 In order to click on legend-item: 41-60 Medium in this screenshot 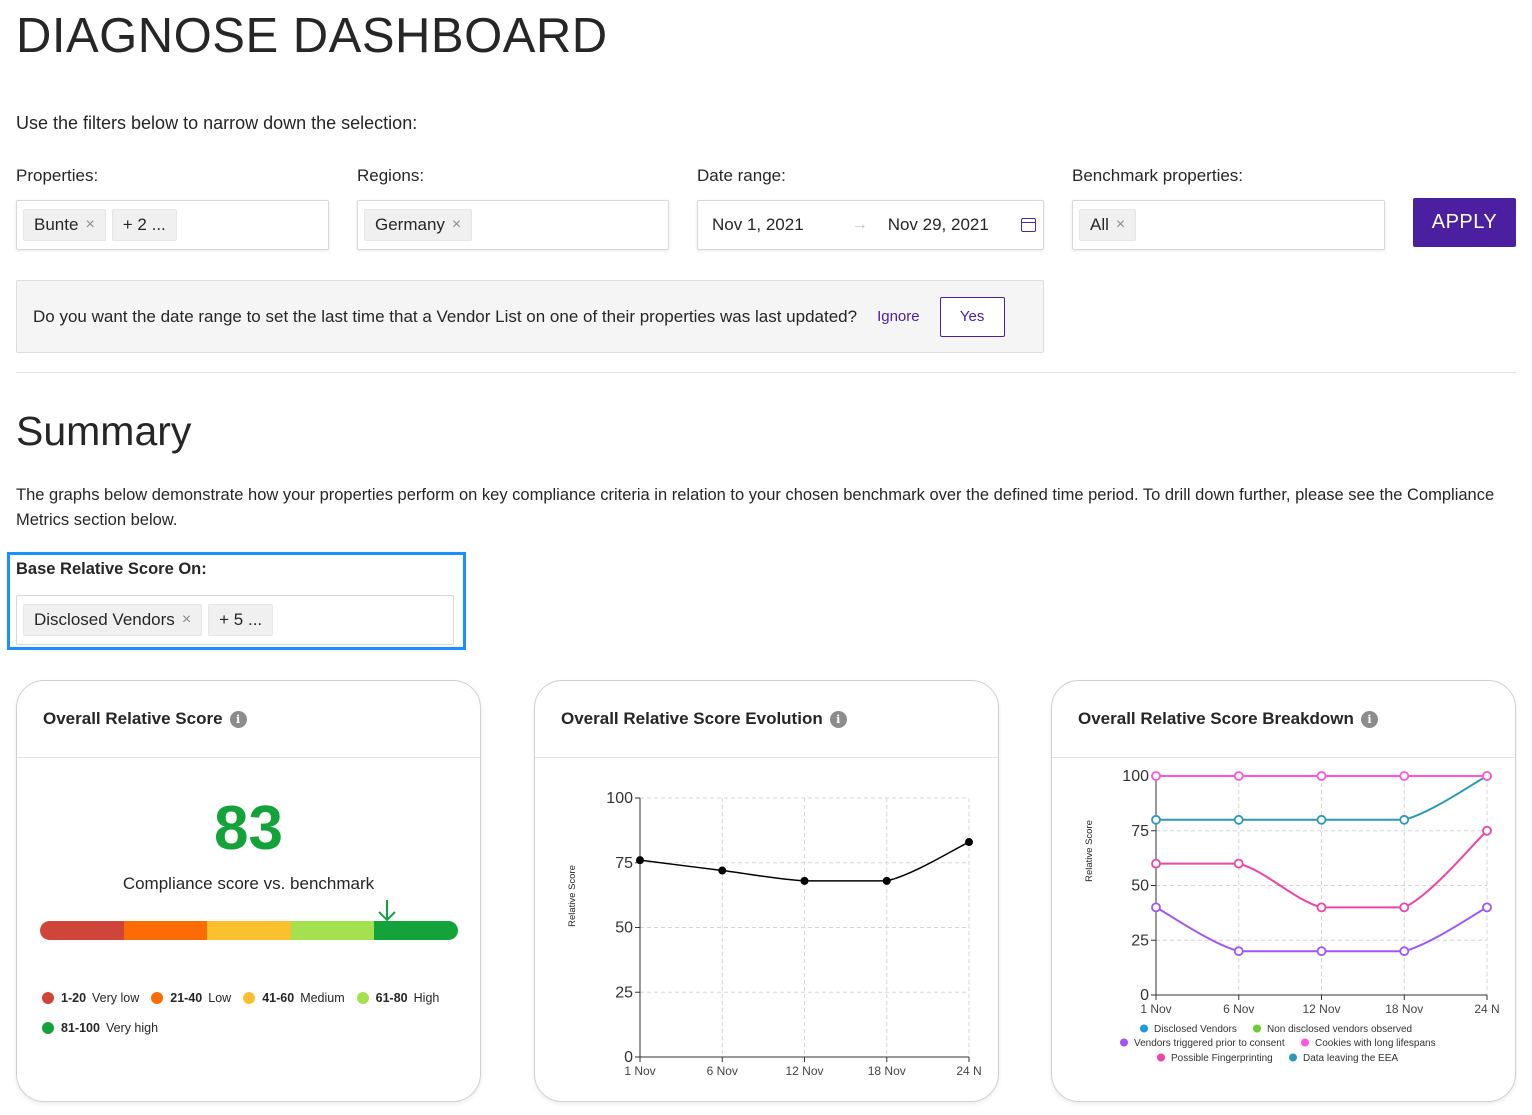, I will do `click(294, 998)`.